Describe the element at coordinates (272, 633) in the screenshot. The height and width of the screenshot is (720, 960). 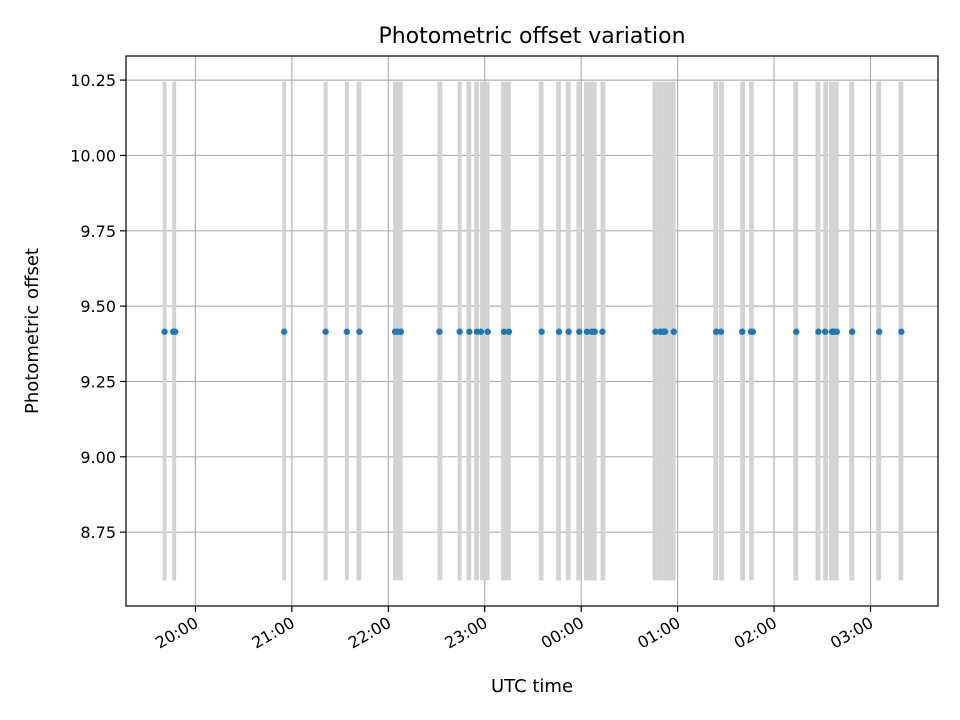
I see `x-tick-label: 21:00` at that location.